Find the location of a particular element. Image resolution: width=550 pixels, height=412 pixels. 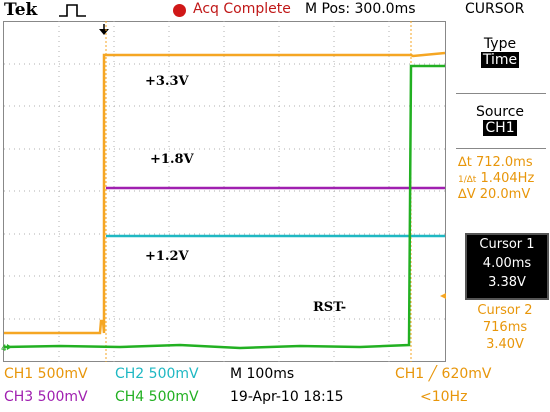

source-selector: Source CH1 is located at coordinates (500, 120).